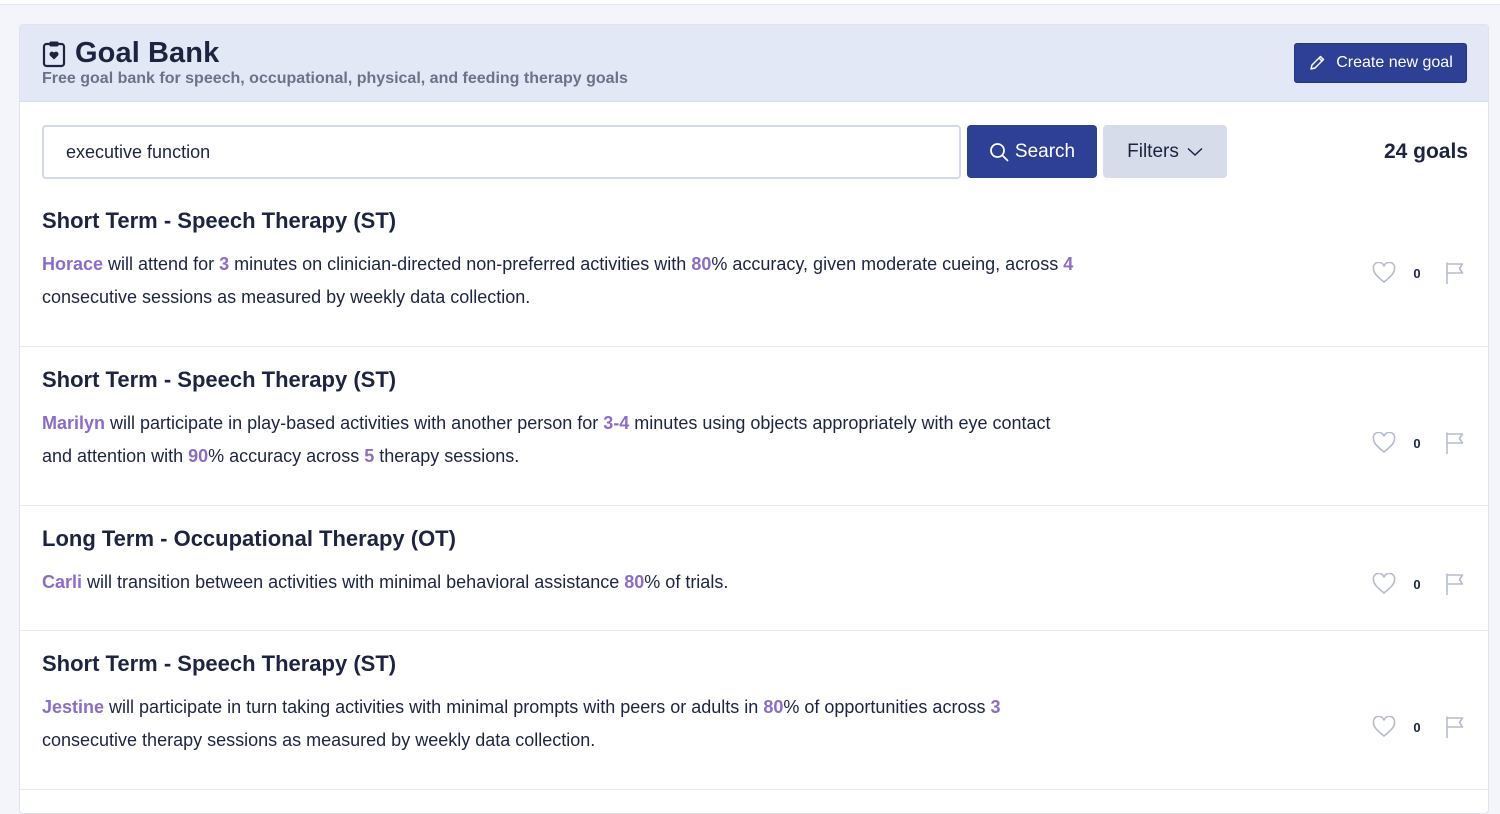  What do you see at coordinates (161, 264) in the screenshot?
I see `goal-text-segment: will attend for` at bounding box center [161, 264].